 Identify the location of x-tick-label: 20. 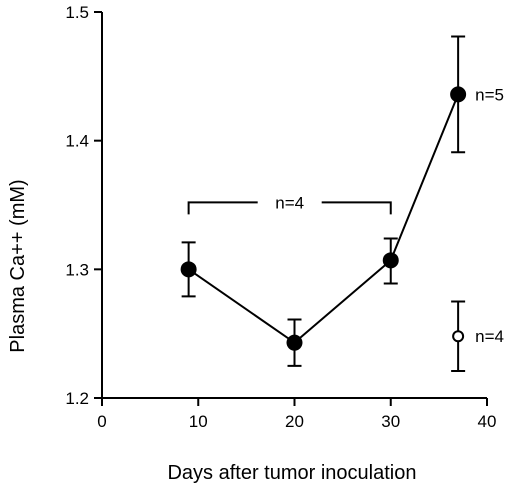
(294, 421).